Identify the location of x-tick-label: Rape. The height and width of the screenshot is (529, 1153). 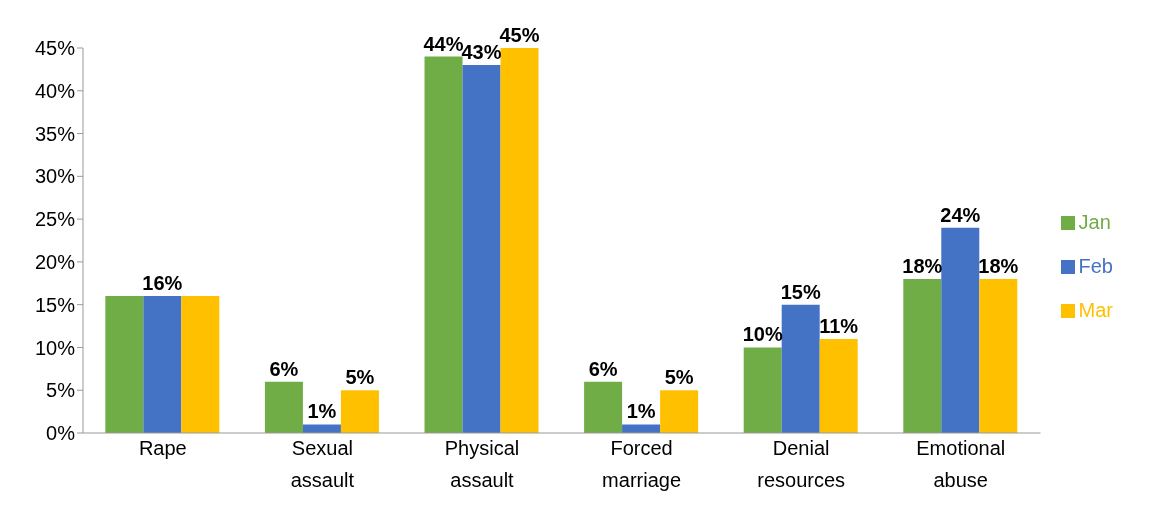
(162, 448).